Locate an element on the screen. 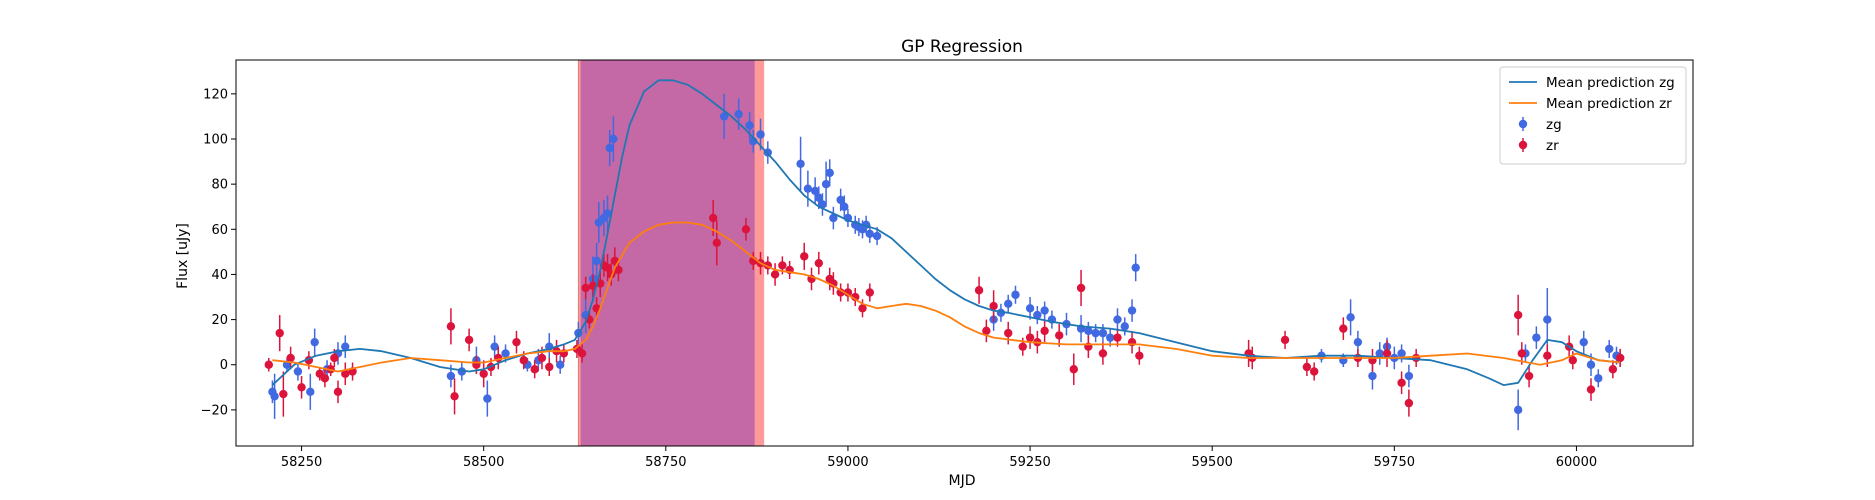 This screenshot has height=500, width=1875. legend-item: zr is located at coordinates (1538, 146).